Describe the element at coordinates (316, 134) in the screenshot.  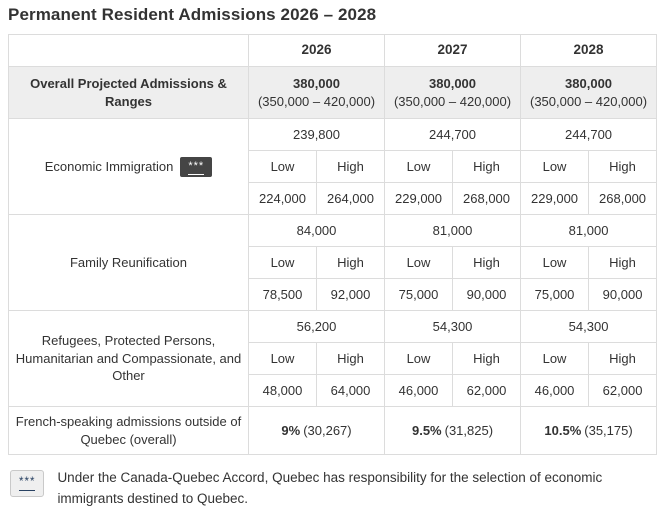
I see `economic-total-2026: 239,800` at that location.